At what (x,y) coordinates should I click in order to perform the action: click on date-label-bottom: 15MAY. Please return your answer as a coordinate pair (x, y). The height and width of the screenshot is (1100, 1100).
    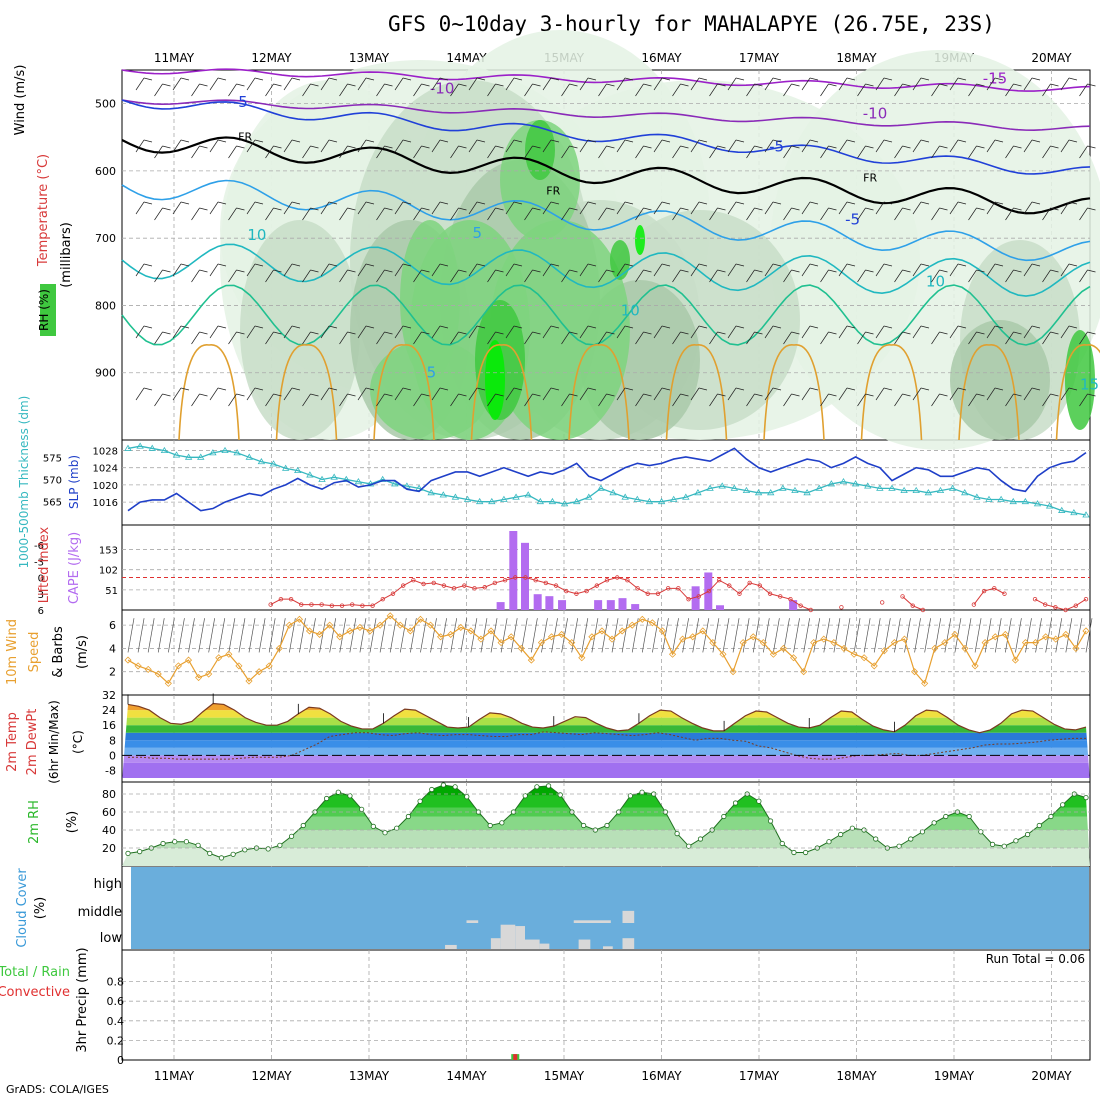
    Looking at the image, I should click on (564, 1076).